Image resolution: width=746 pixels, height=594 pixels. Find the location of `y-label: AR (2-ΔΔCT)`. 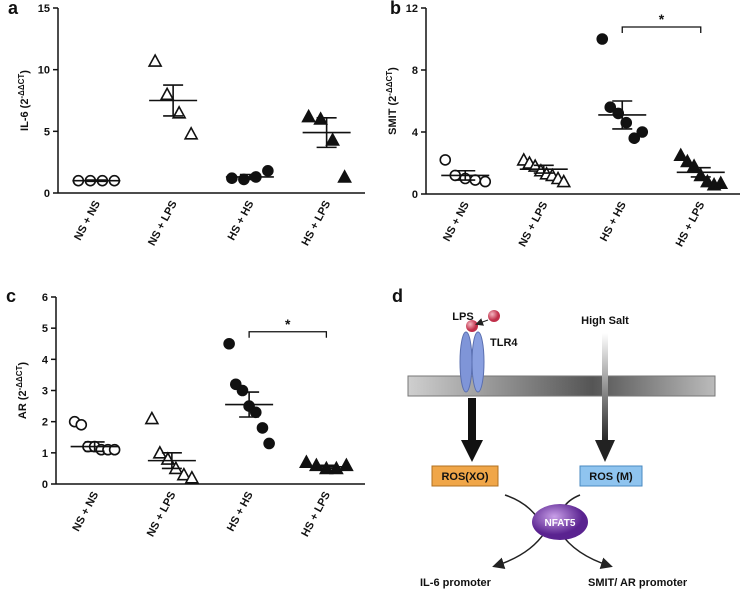

y-label: AR (2-ΔΔCT) is located at coordinates (22, 391).